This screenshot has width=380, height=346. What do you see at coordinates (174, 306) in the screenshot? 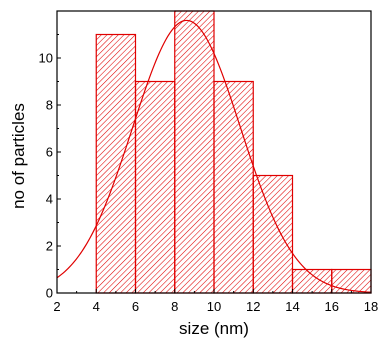
I see `x-tick-label: 8` at bounding box center [174, 306].